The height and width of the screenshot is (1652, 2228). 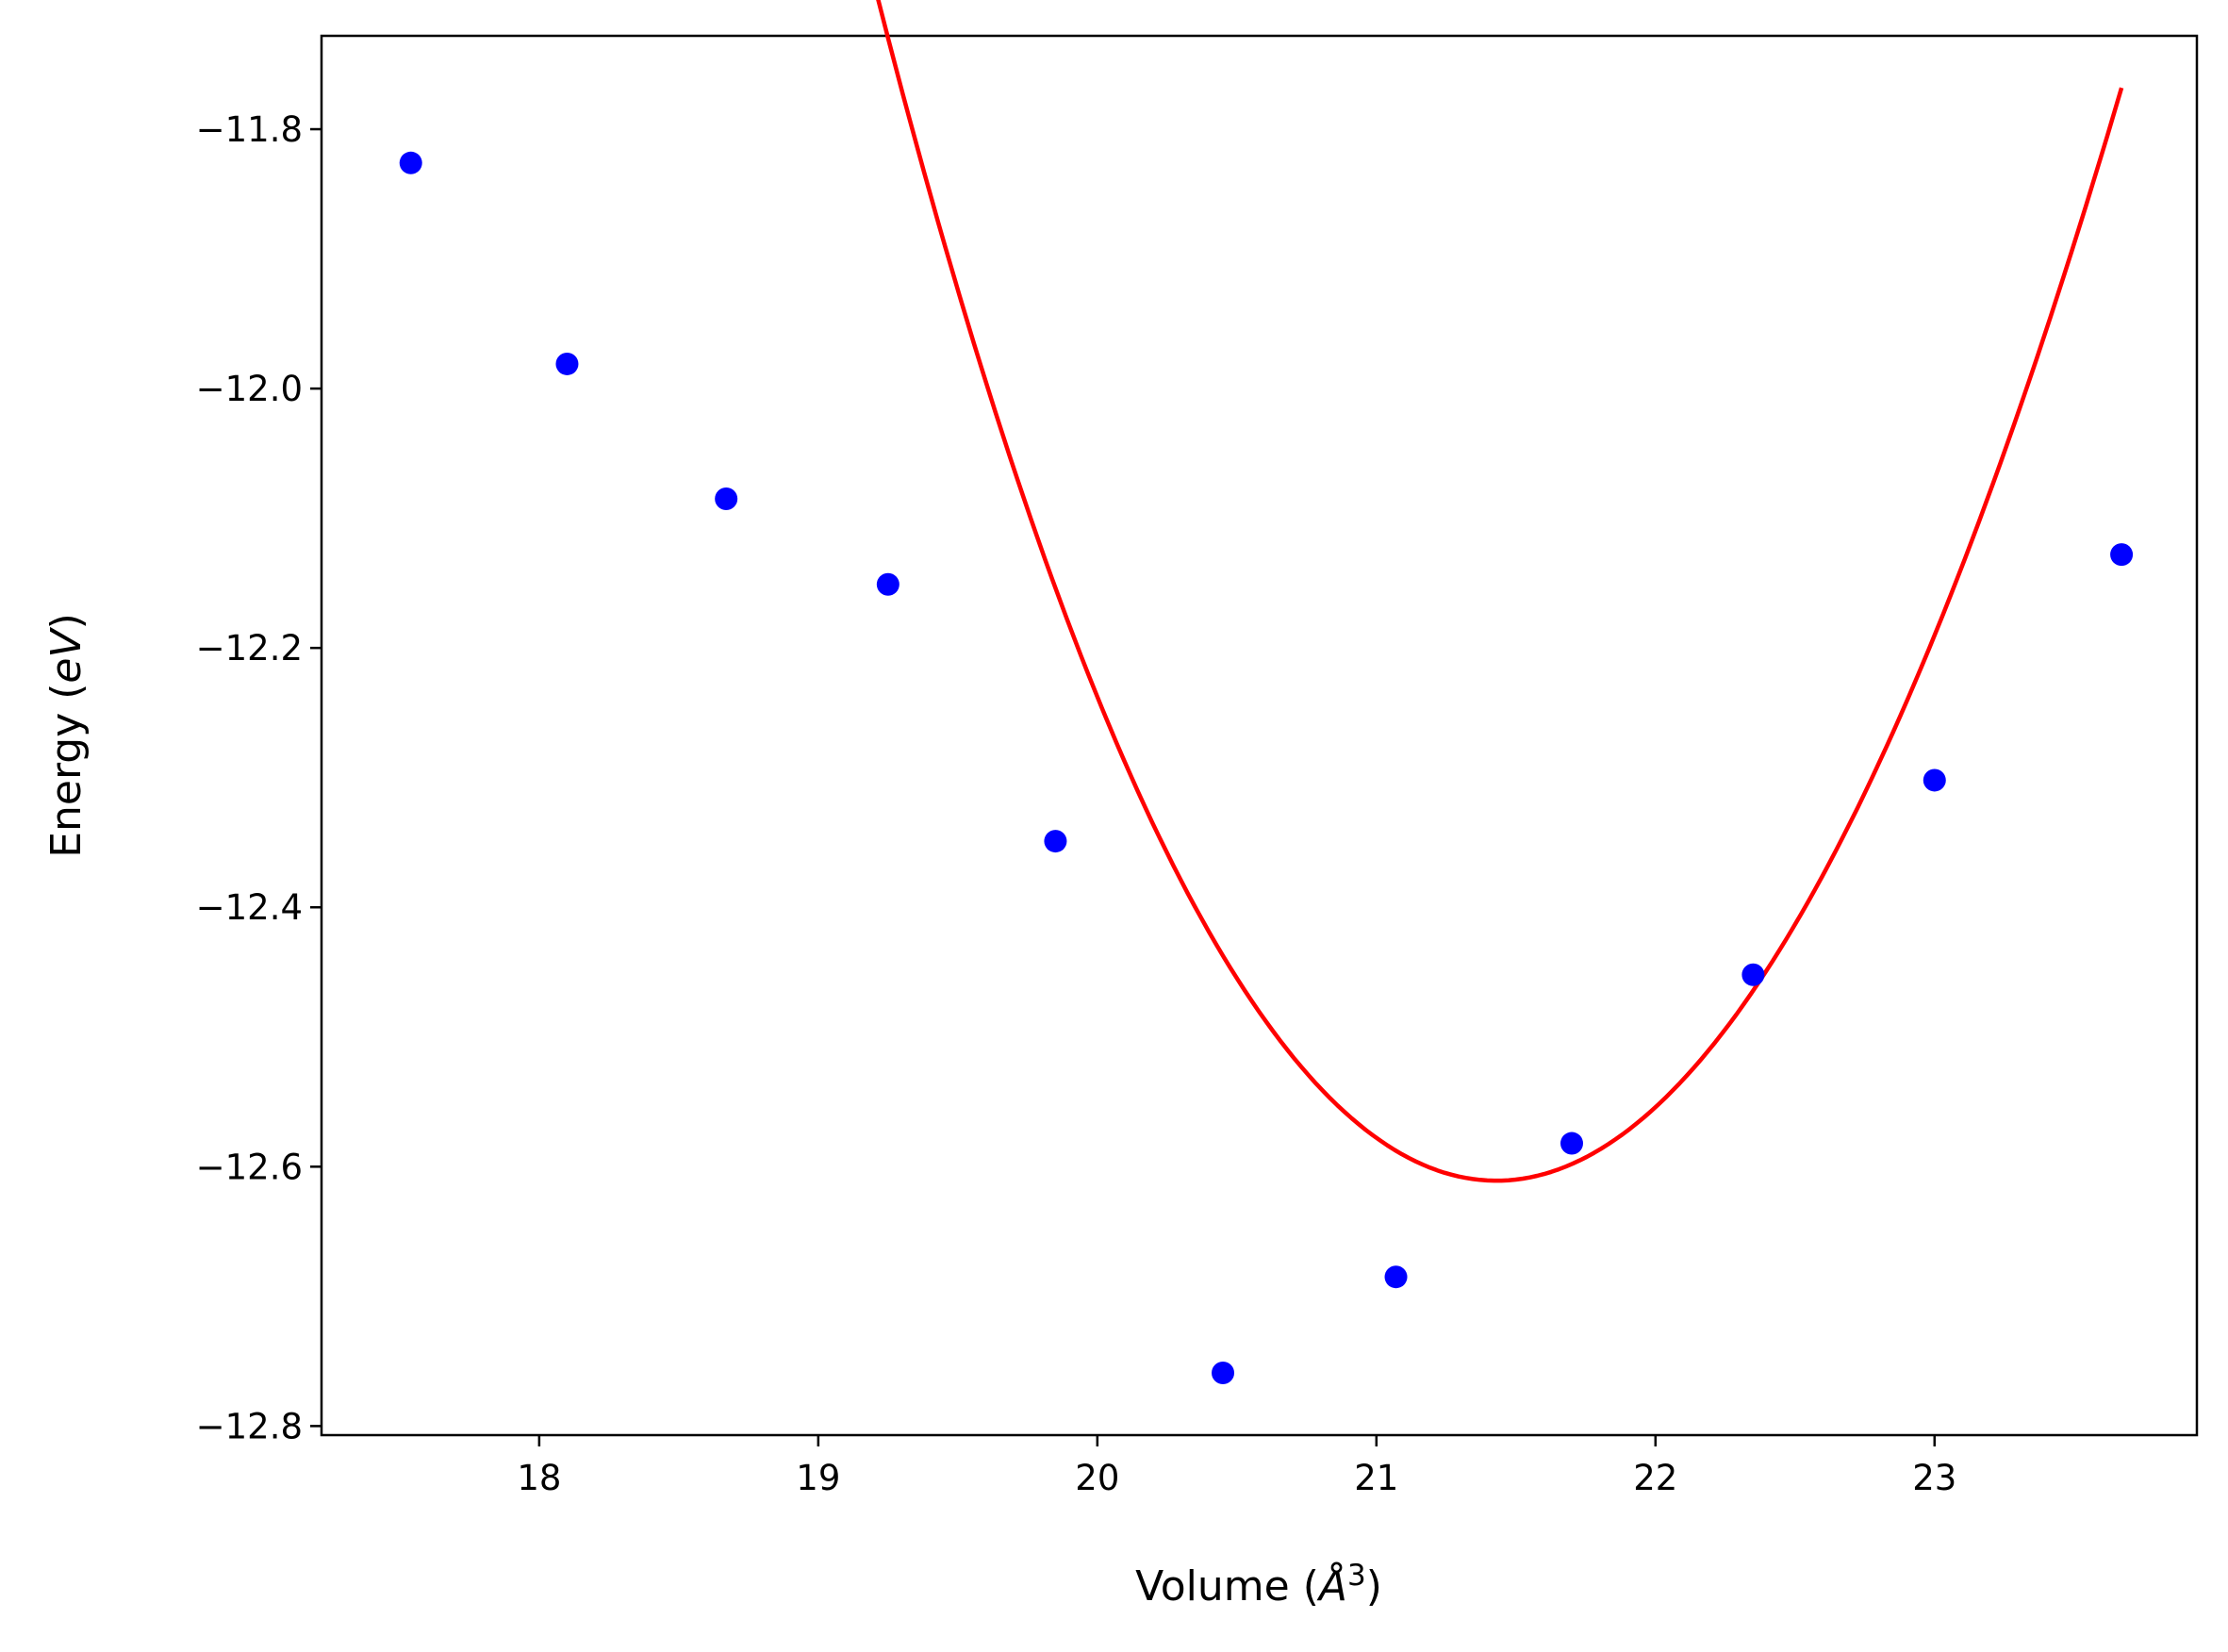 I want to click on y-tick-label: −12.6, so click(x=249, y=1167).